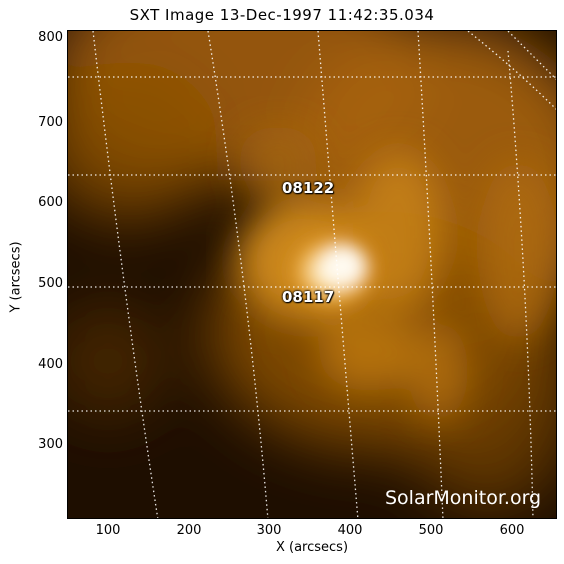 This screenshot has height=564, width=564. What do you see at coordinates (108, 530) in the screenshot?
I see `x-tick-label: 100` at bounding box center [108, 530].